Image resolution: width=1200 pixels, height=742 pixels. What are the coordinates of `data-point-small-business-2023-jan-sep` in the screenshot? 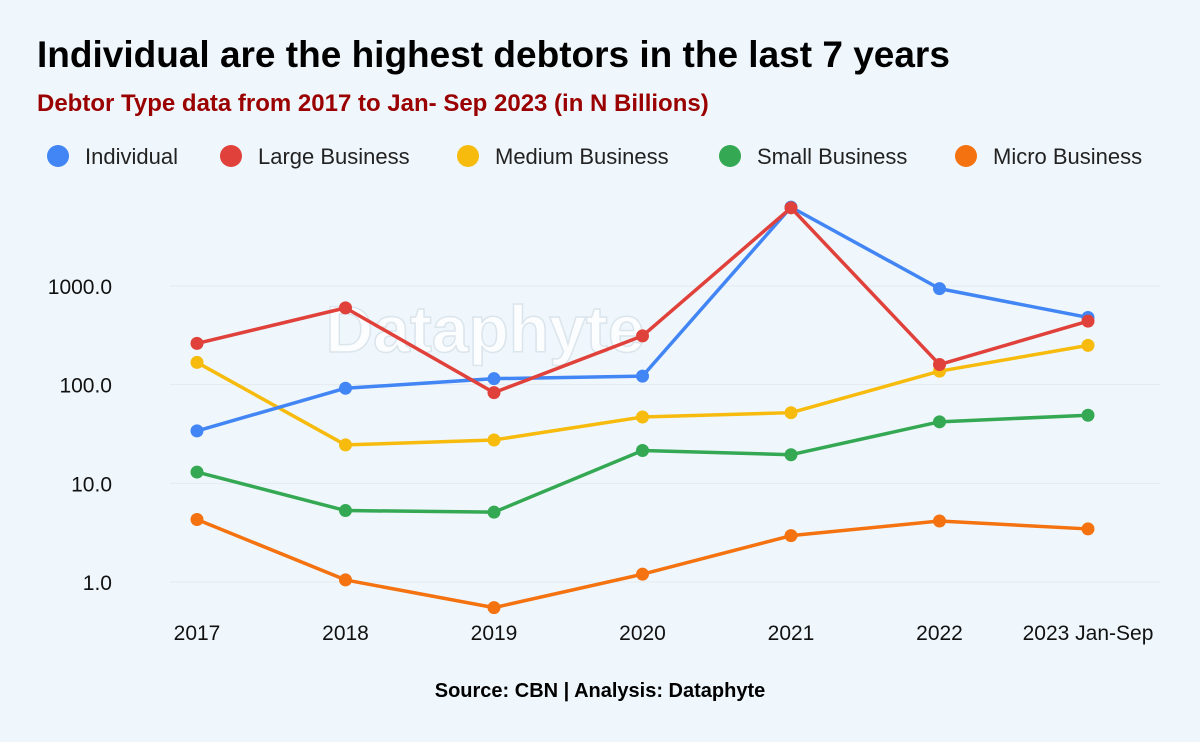 It's located at (1088, 415).